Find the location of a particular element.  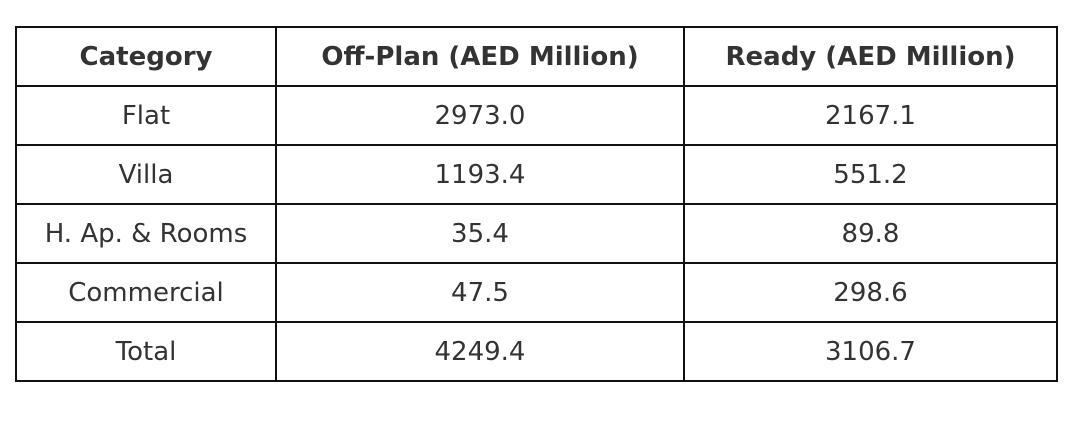

cell-category: Flat is located at coordinates (146, 115).